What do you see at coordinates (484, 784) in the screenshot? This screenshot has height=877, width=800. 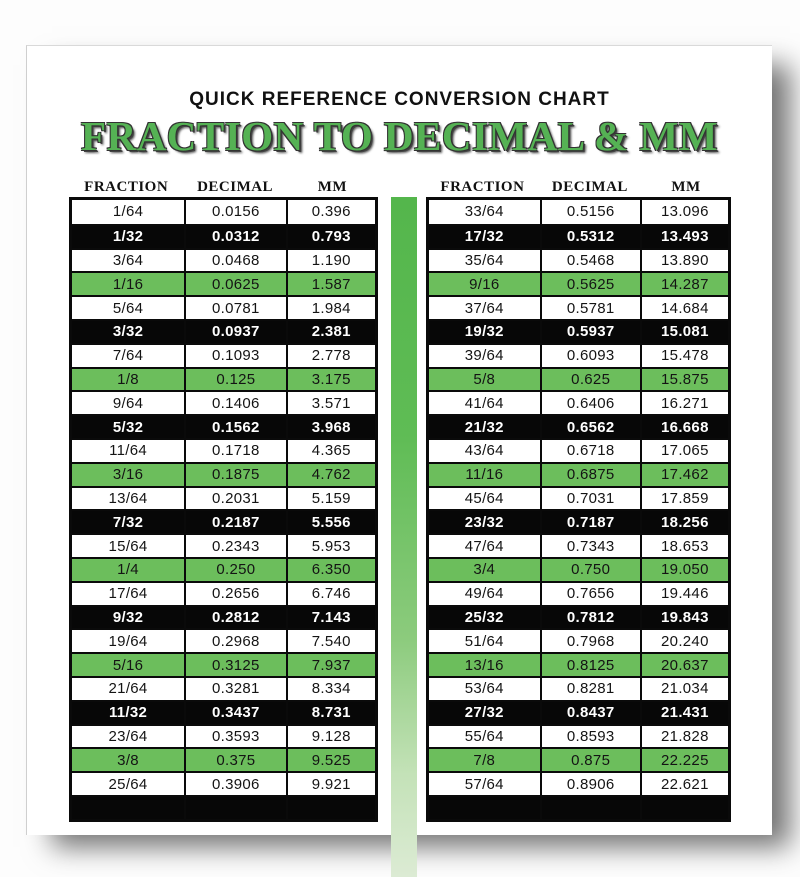 I see `fraction-cell: 57/64` at bounding box center [484, 784].